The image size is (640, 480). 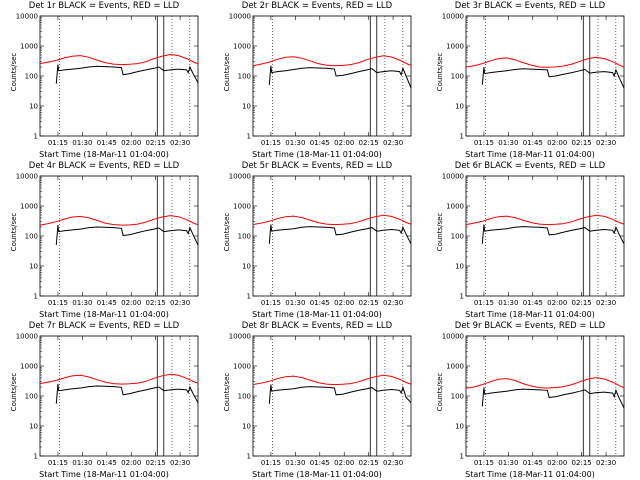 What do you see at coordinates (317, 166) in the screenshot?
I see `plot-title: Det 5r BLACK = Events, RED = LLD` at bounding box center [317, 166].